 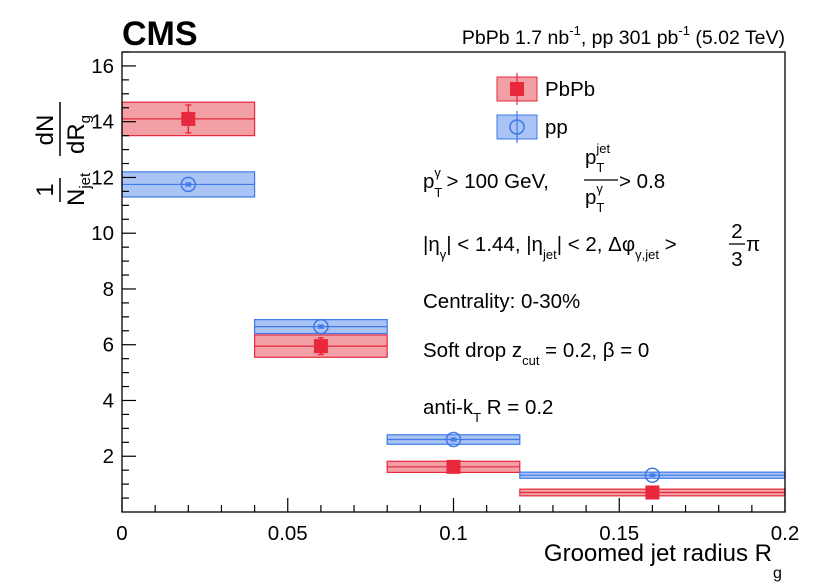 I want to click on svg-text: Njet, so click(x=78, y=189).